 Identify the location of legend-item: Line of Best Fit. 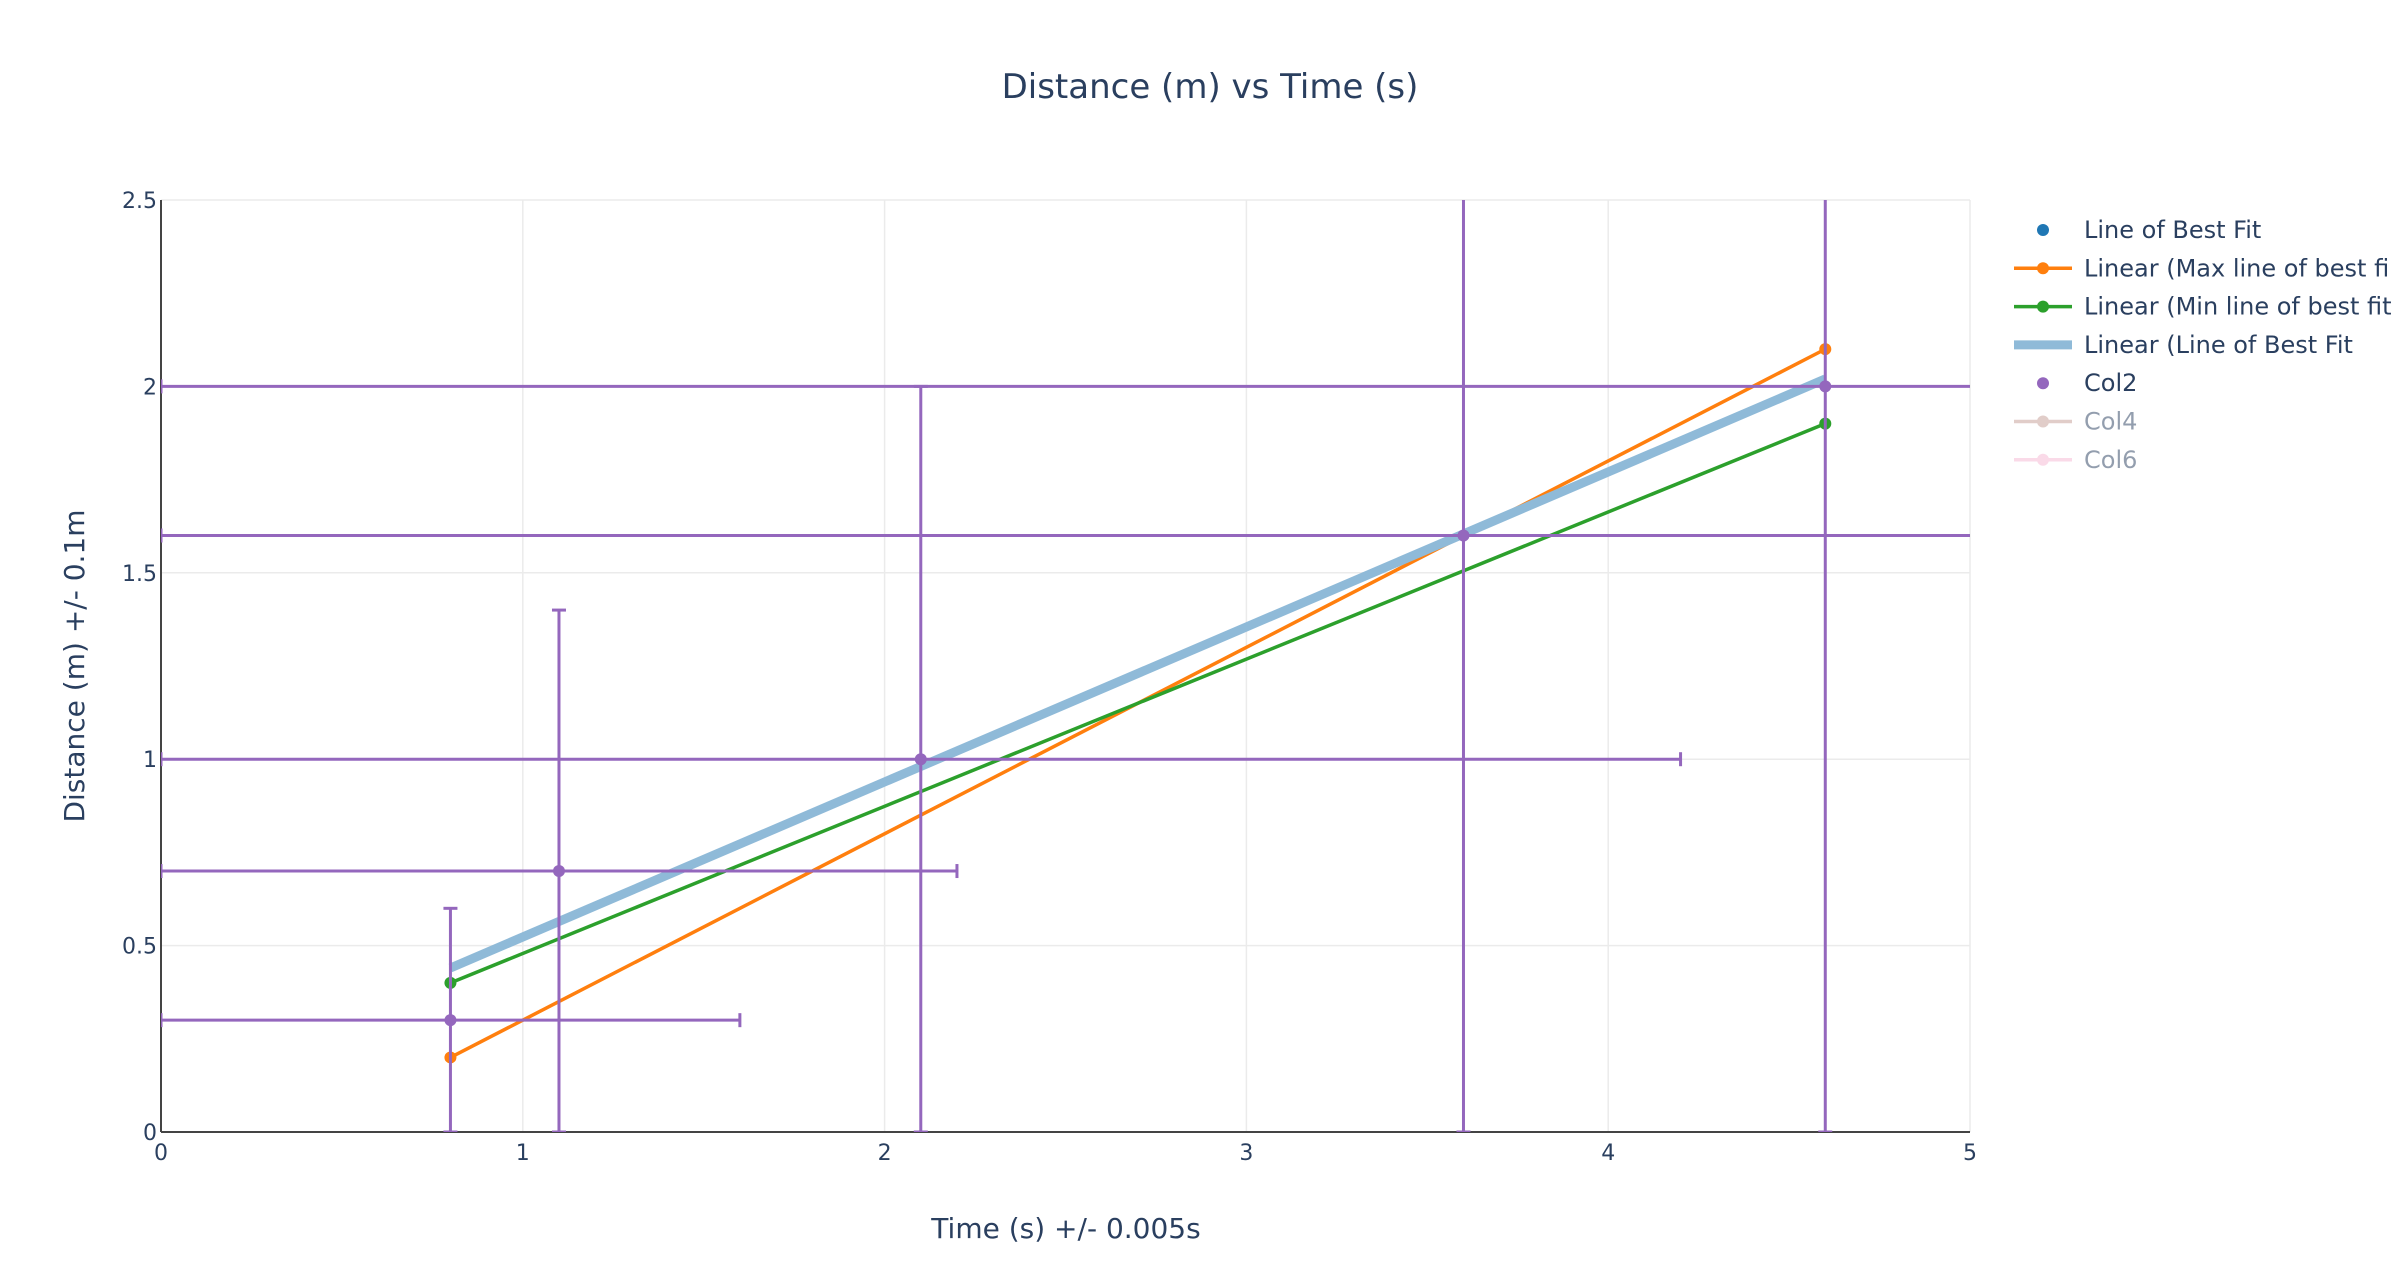
(2149, 230).